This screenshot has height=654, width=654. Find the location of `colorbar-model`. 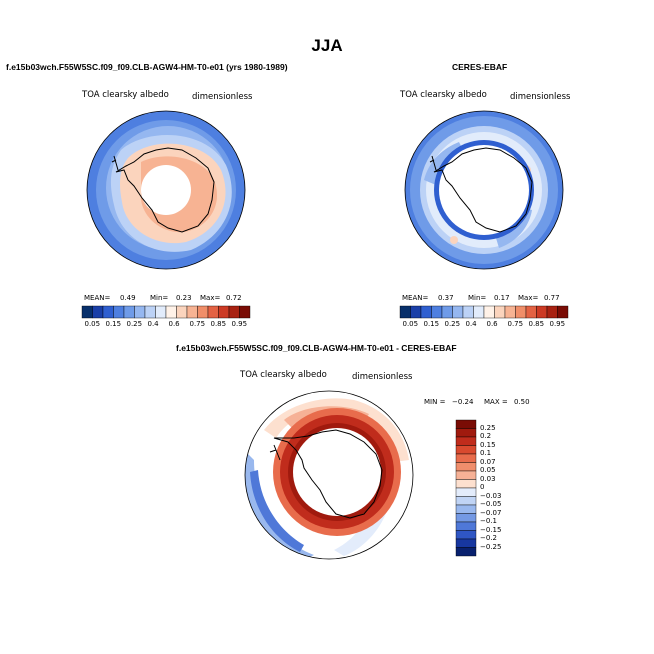

colorbar-model is located at coordinates (166, 312).